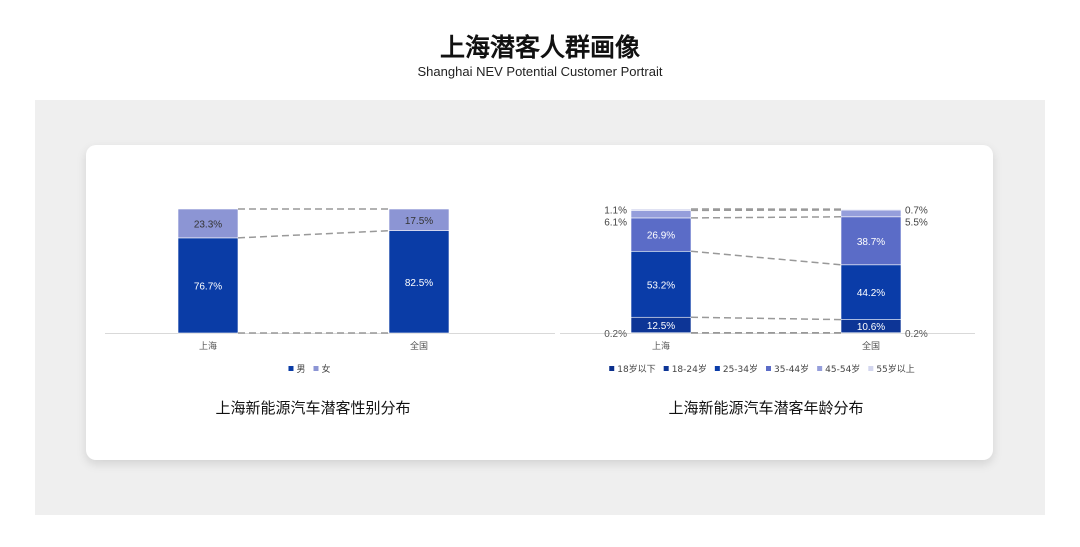  What do you see at coordinates (539, 47) in the screenshot?
I see `page-title: 上海潜客人群画像` at bounding box center [539, 47].